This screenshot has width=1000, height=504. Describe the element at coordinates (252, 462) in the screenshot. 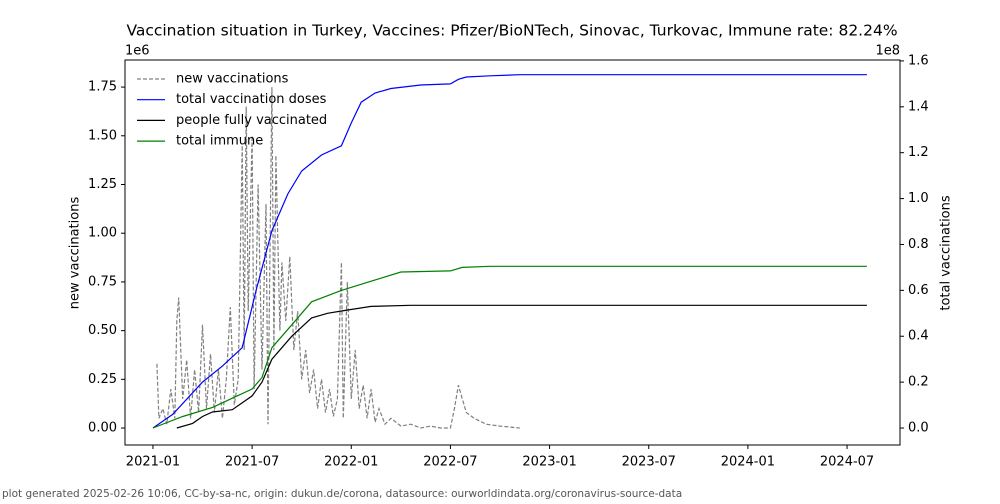

I see `x-tick-label: 2021-07` at that location.